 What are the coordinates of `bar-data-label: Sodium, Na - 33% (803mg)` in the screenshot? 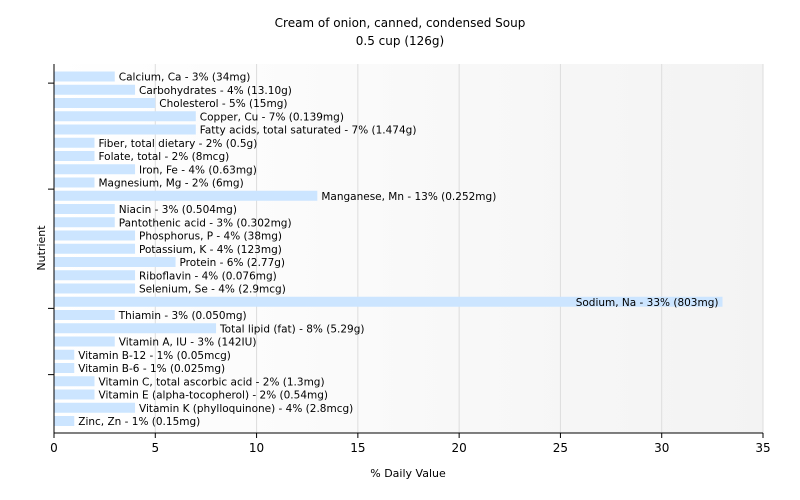 It's located at (647, 303).